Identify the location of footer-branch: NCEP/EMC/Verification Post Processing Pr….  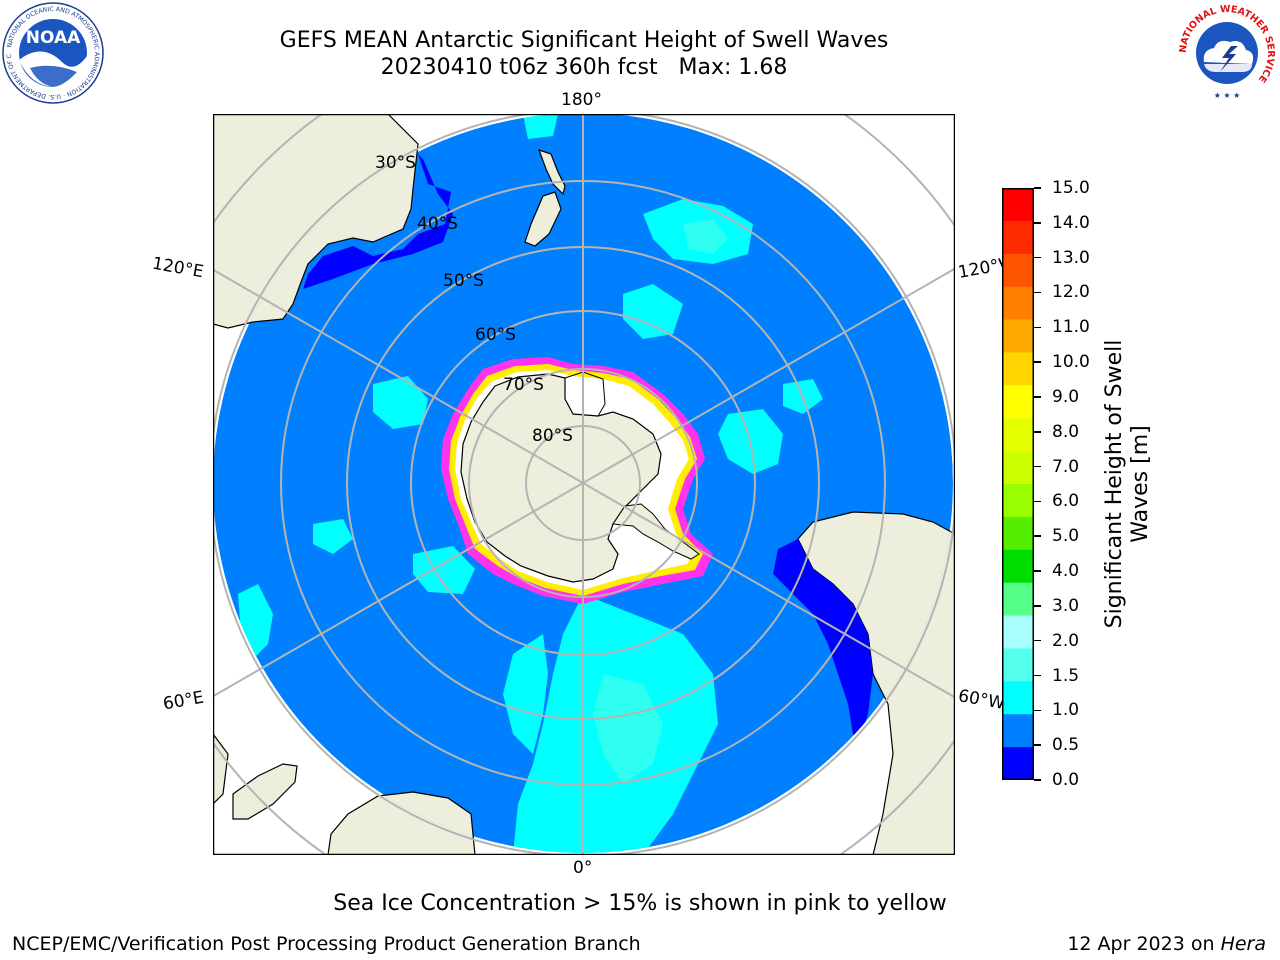
(326, 944).